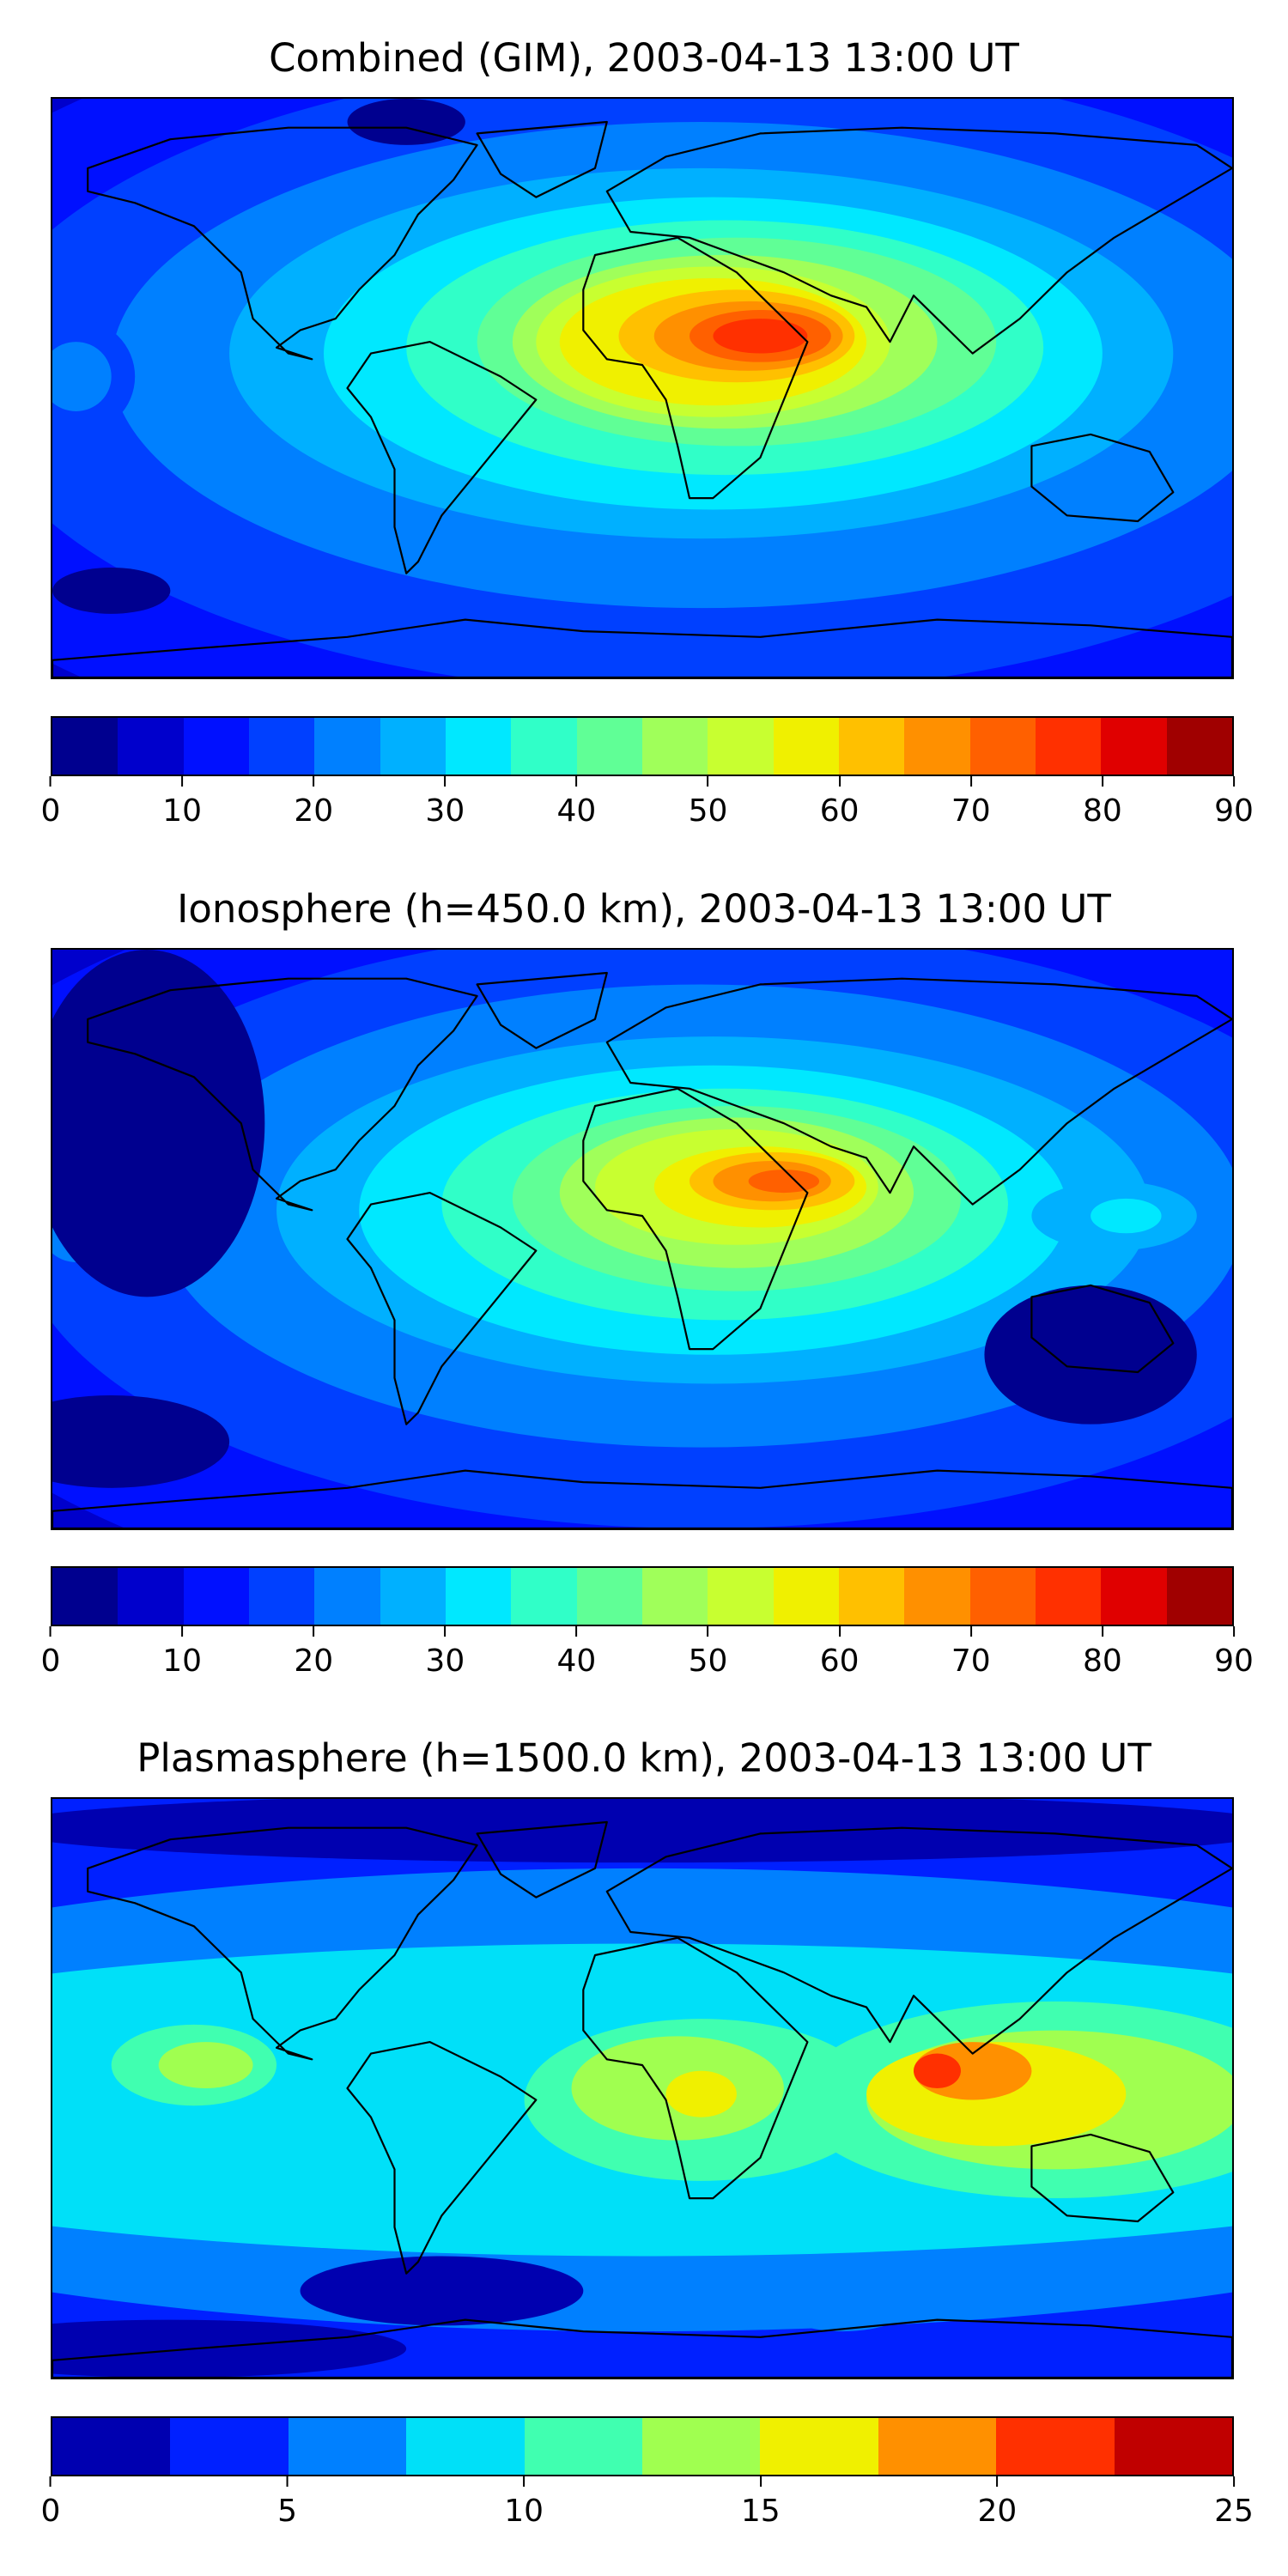 The height and width of the screenshot is (2576, 1288). I want to click on colorbar-tick-label: 60, so click(839, 1661).